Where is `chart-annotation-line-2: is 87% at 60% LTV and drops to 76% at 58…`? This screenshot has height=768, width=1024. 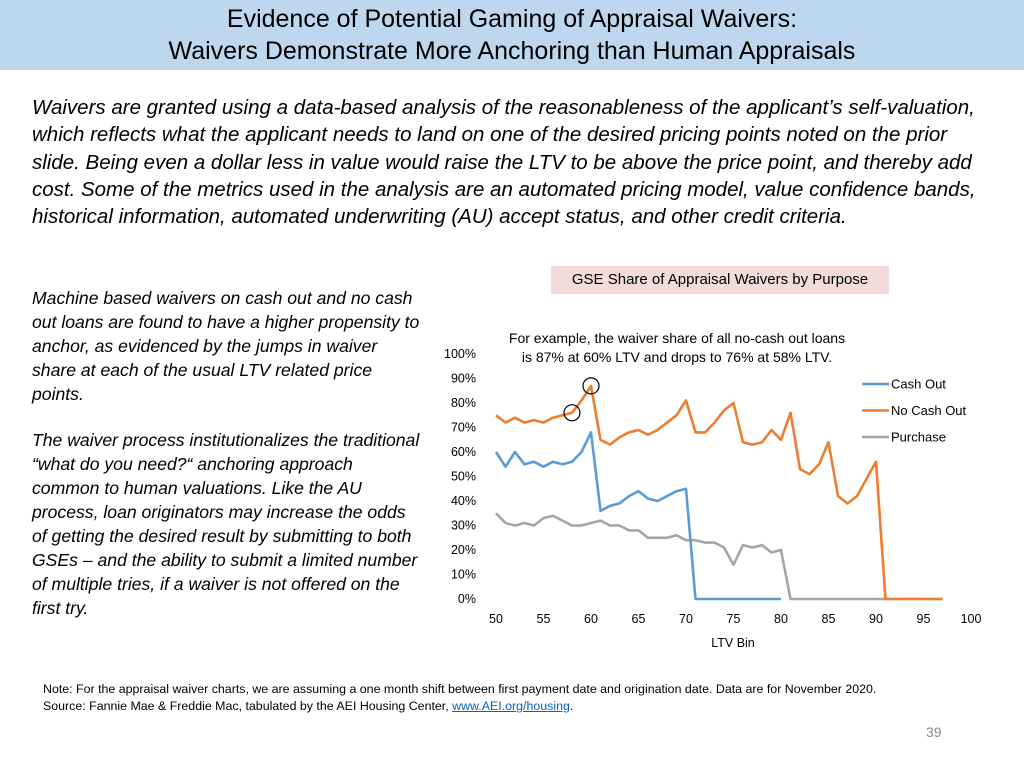
chart-annotation-line-2: is 87% at 60% LTV and drops to 76% at 58… is located at coordinates (677, 357).